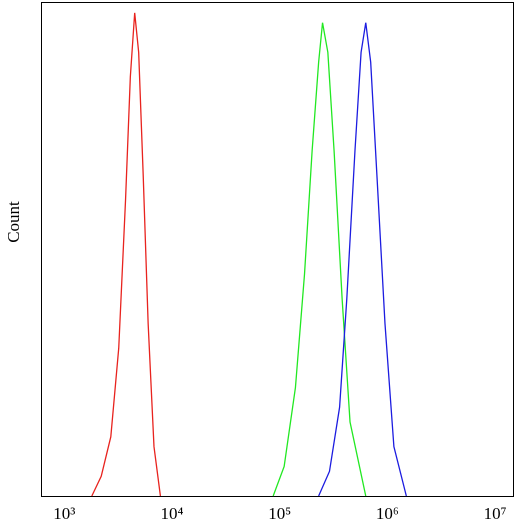 This screenshot has width=523, height=528. Describe the element at coordinates (495, 513) in the screenshot. I see `x-tick-label: 10⁷` at that location.